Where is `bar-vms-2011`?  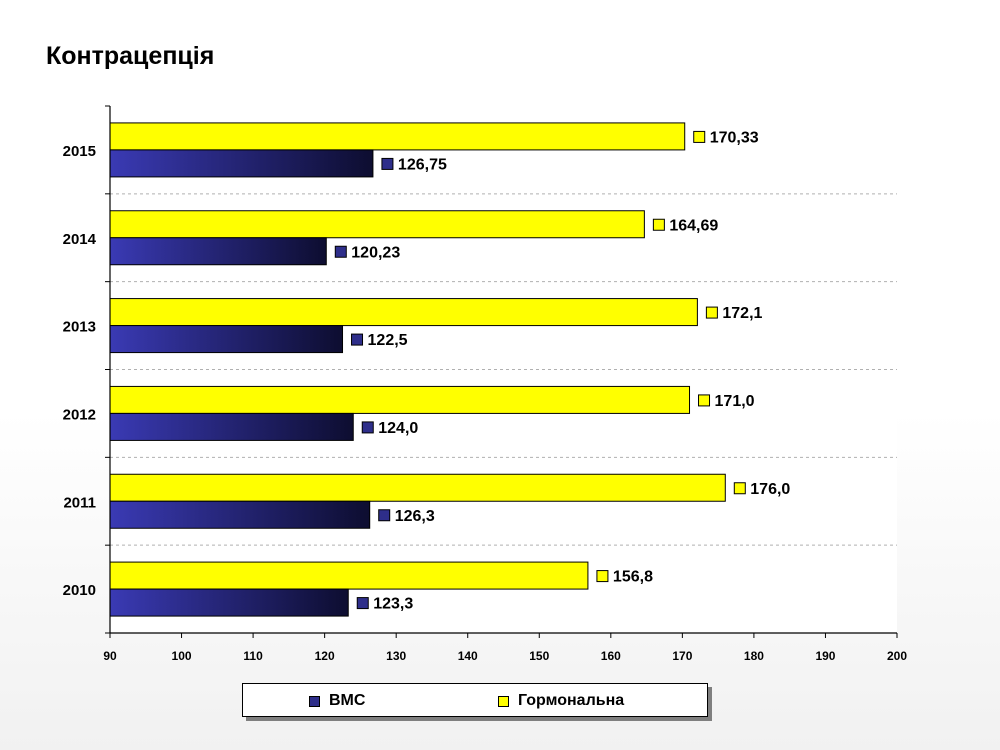 bar-vms-2011 is located at coordinates (240, 514).